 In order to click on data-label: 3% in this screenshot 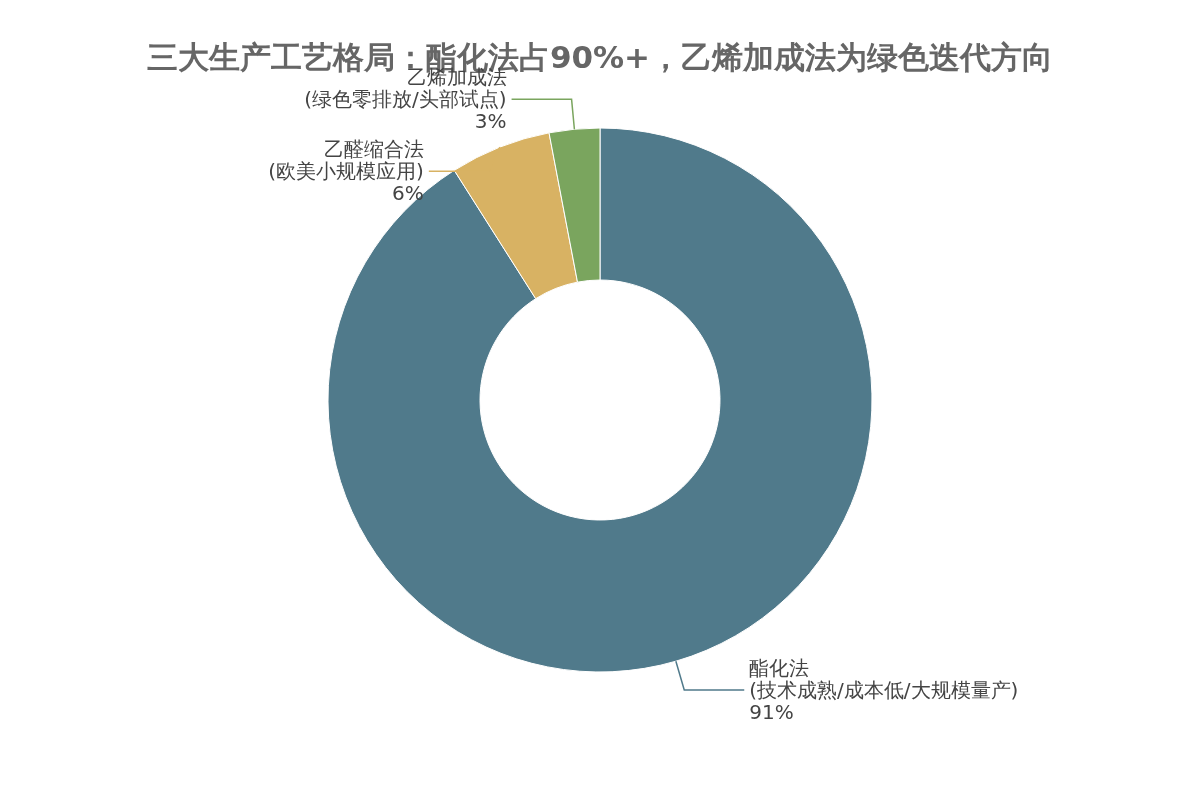, I will do `click(490, 121)`.